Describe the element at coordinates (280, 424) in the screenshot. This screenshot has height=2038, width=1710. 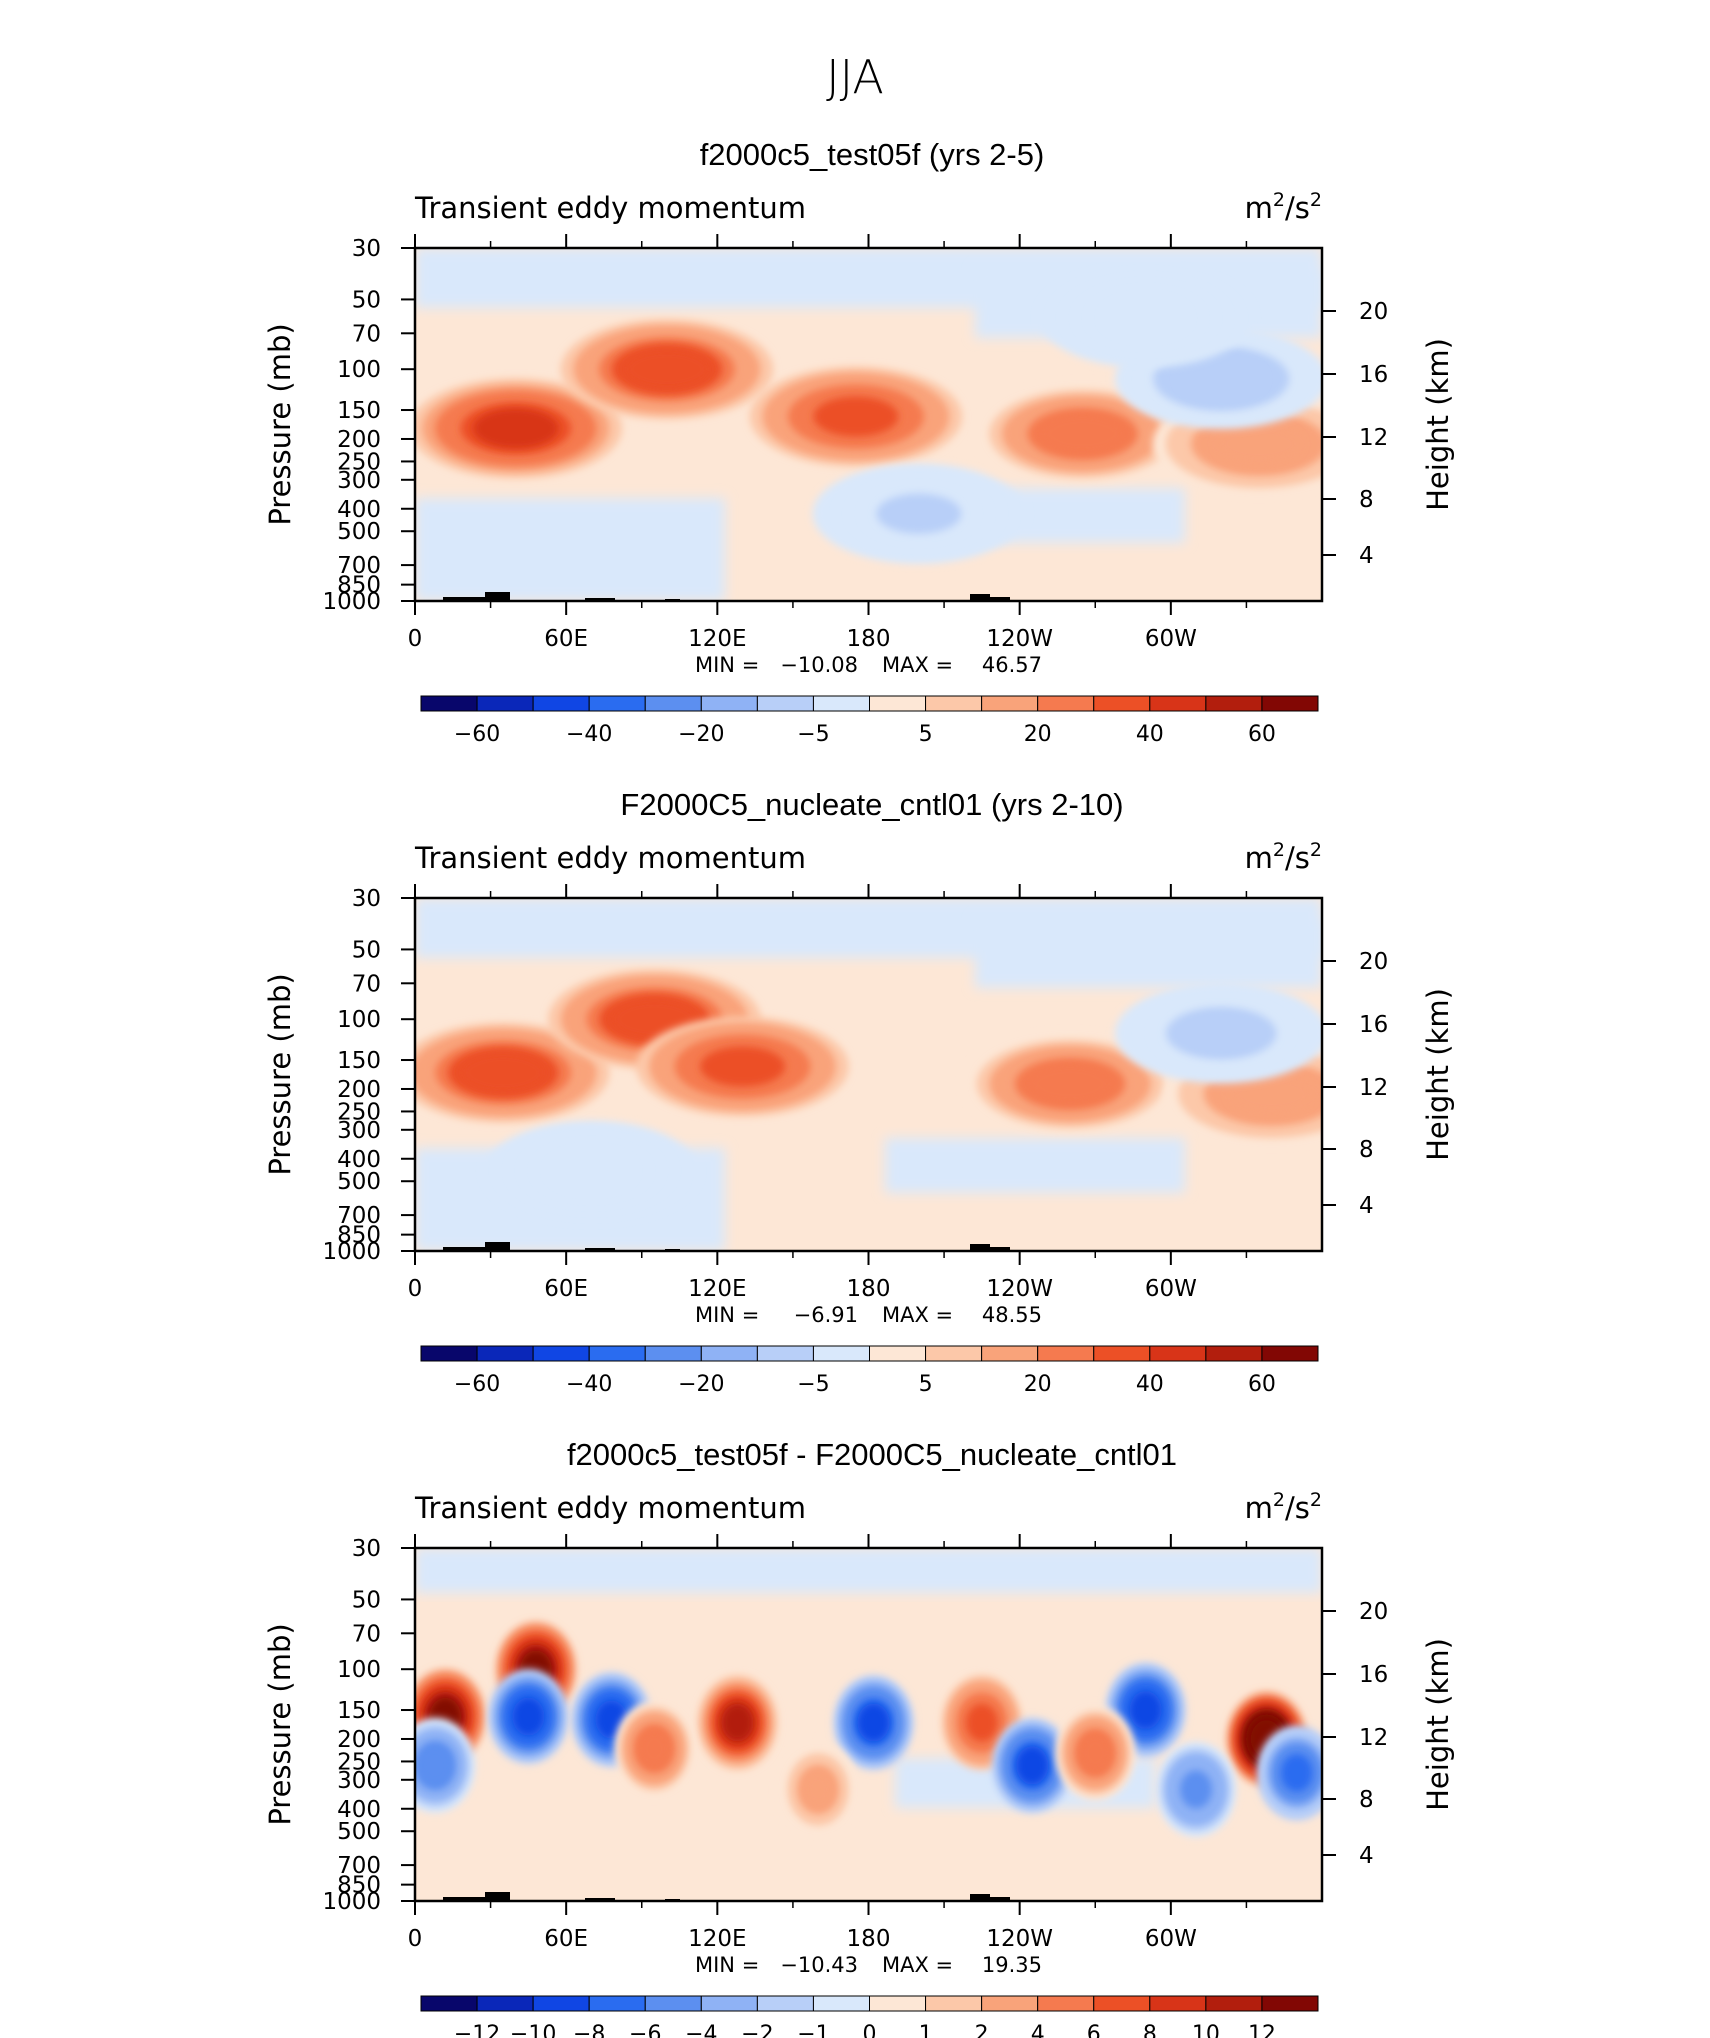
I see `y-axis-title: Pressure (mb)` at that location.